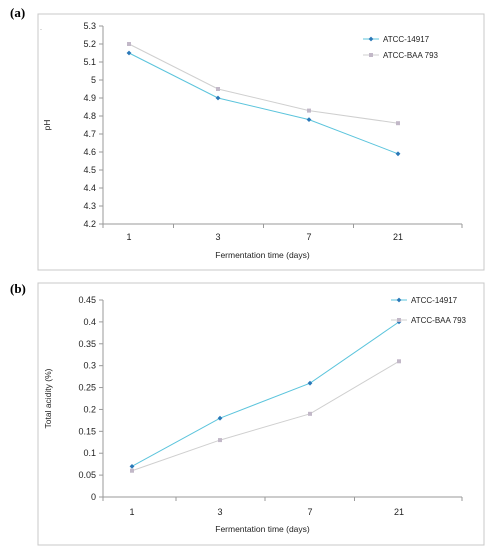 This screenshot has height=550, width=494. I want to click on y-tick-label: 5, so click(93, 80).